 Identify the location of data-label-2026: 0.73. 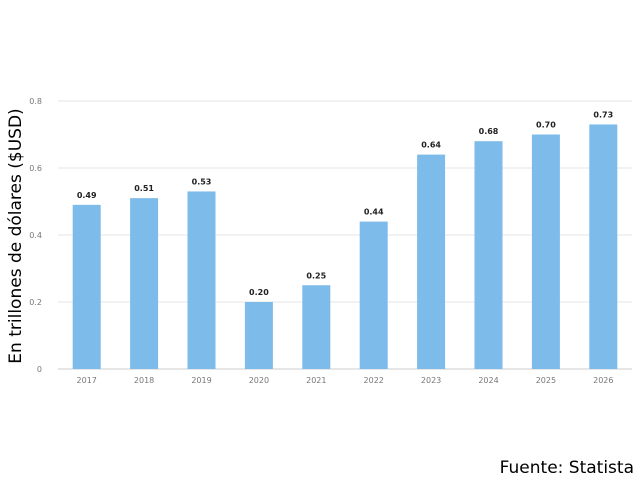
(603, 114).